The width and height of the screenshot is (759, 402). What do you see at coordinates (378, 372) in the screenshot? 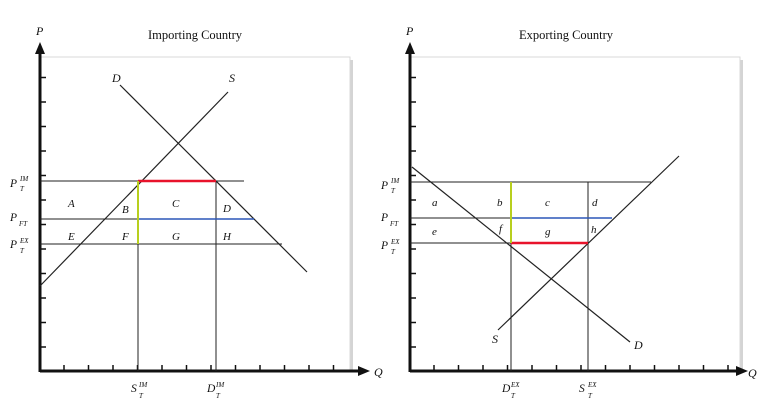
I see `importing-x-axis-label: Q` at bounding box center [378, 372].